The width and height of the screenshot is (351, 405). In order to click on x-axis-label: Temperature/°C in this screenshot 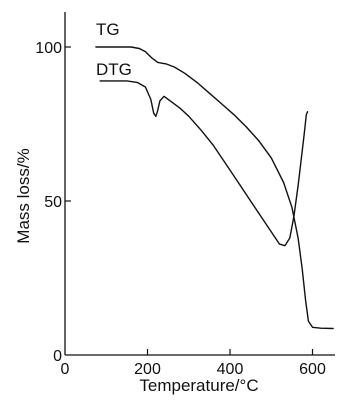, I will do `click(198, 385)`.